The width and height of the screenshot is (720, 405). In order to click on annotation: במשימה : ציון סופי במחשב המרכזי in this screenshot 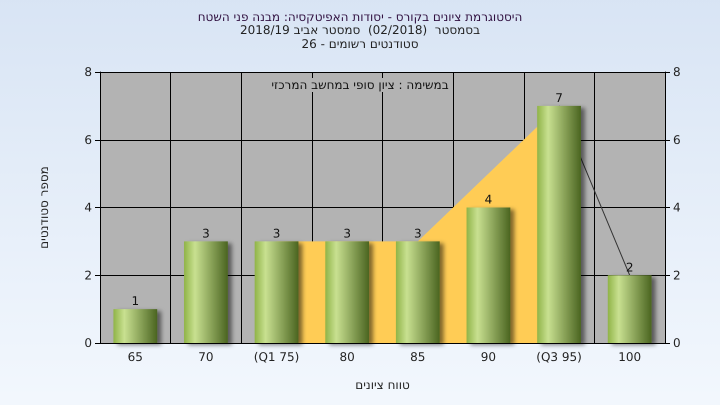, I will do `click(360, 85)`.